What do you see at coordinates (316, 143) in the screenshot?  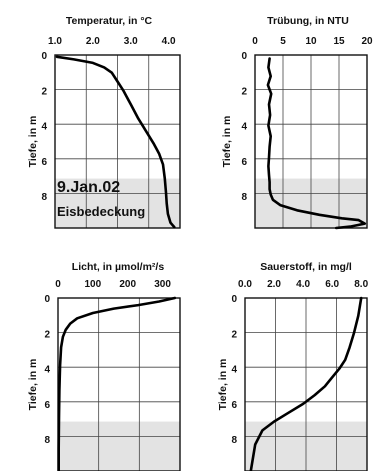 I see `profile-line-turb` at bounding box center [316, 143].